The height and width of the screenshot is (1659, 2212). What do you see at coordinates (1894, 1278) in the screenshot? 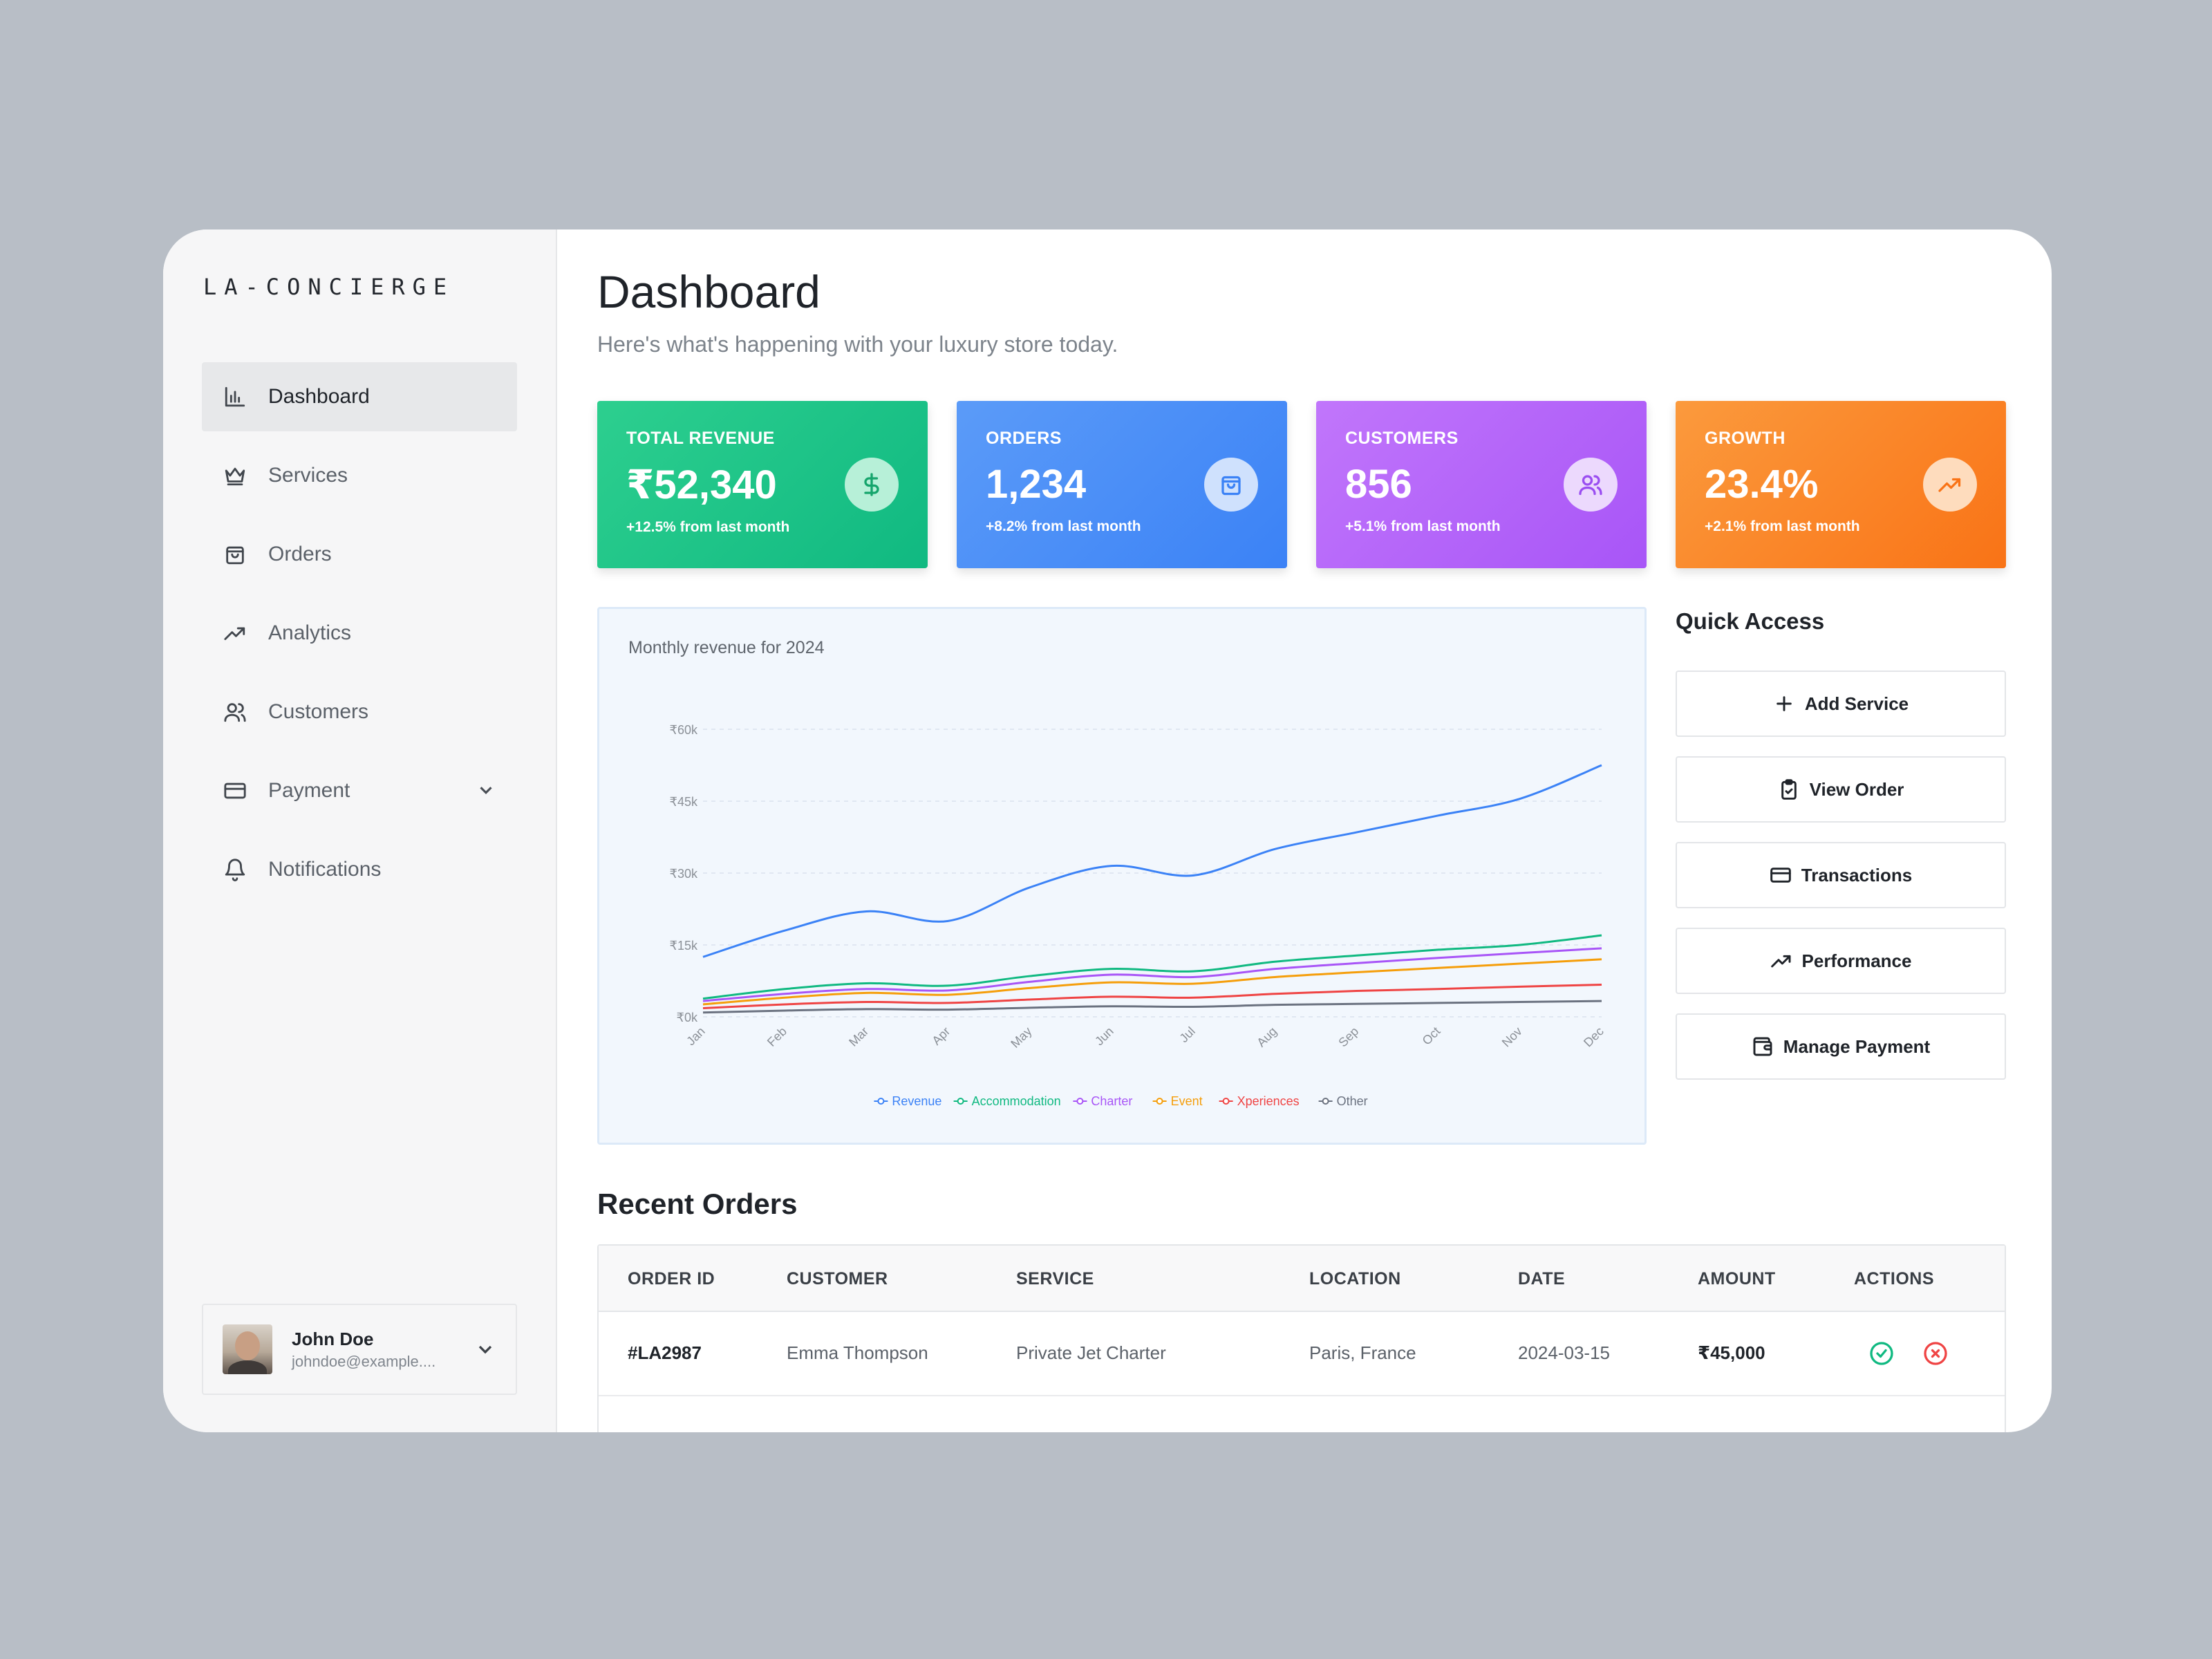
I see `column-header: ACTIONS` at bounding box center [1894, 1278].